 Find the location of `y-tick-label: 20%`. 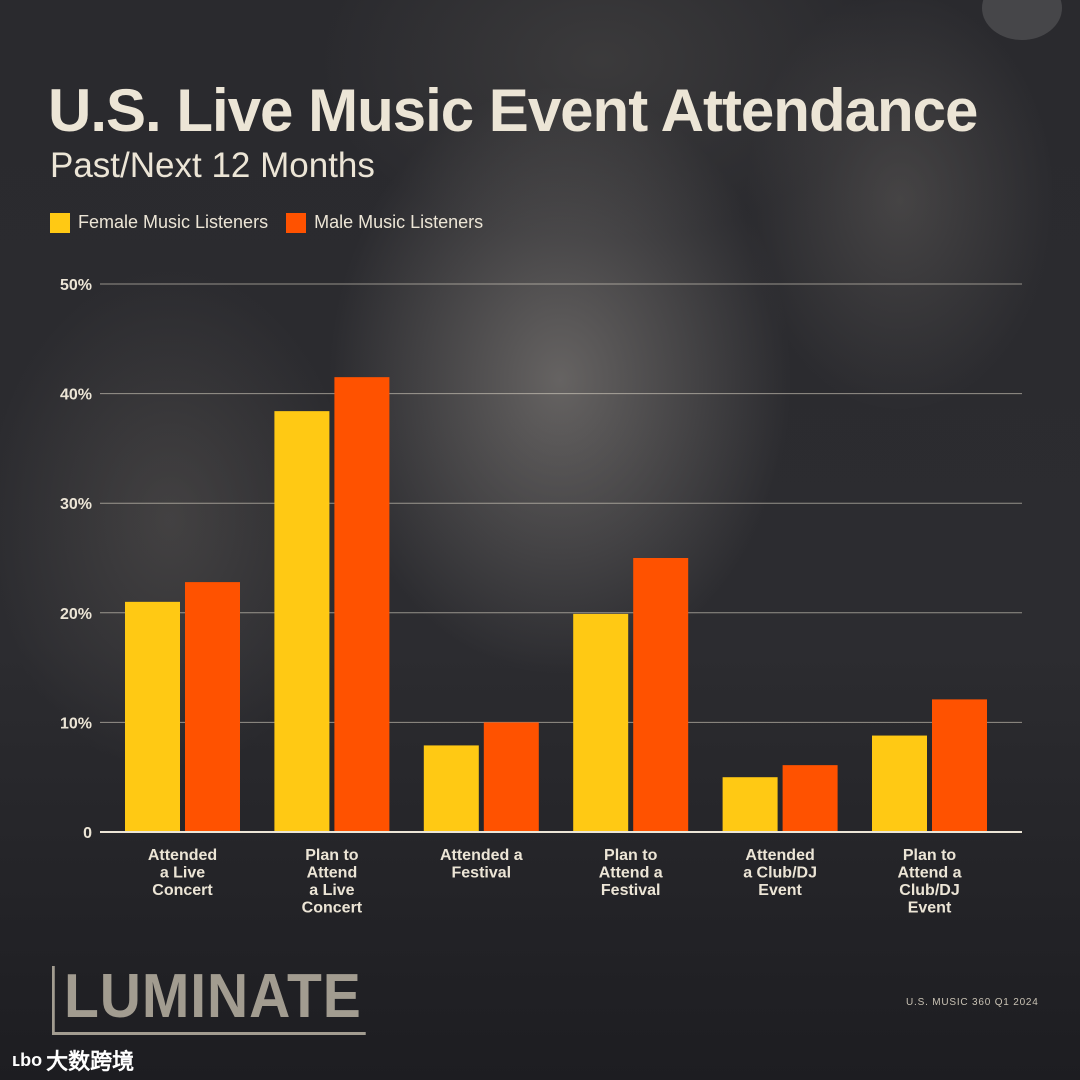

y-tick-label: 20% is located at coordinates (76, 614).